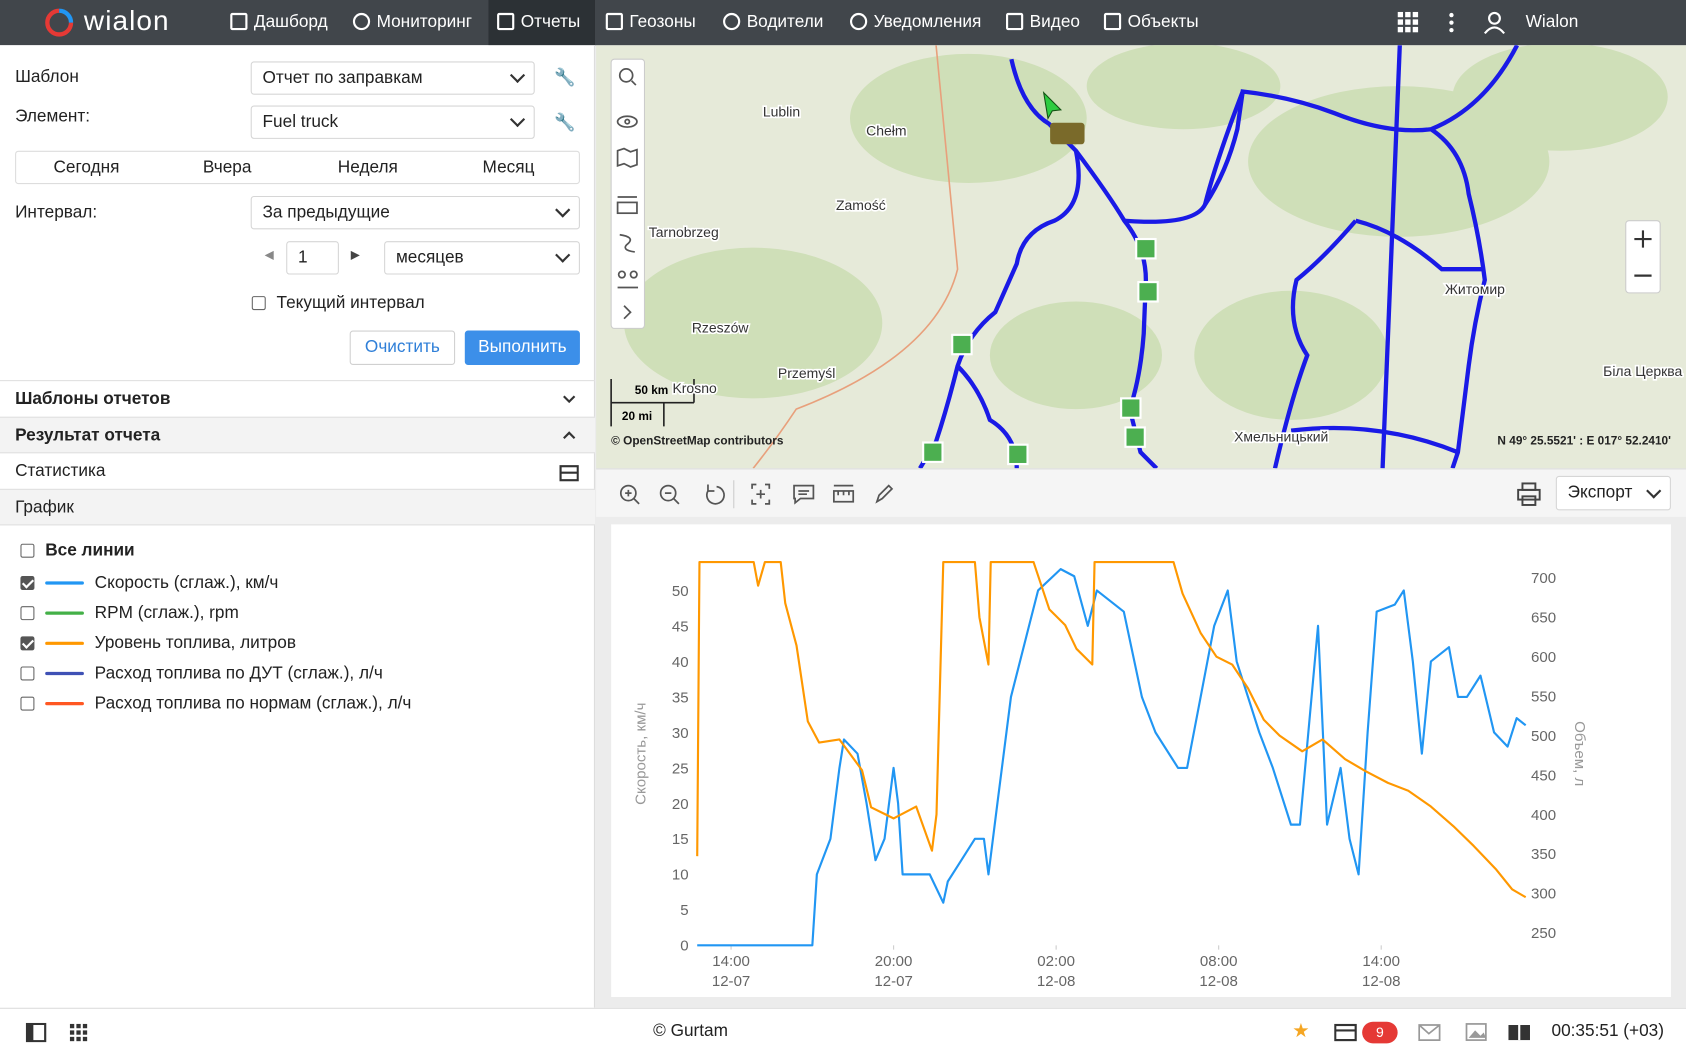  What do you see at coordinates (1607, 1031) in the screenshot?
I see `clock: 00:35:51 (+03)` at bounding box center [1607, 1031].